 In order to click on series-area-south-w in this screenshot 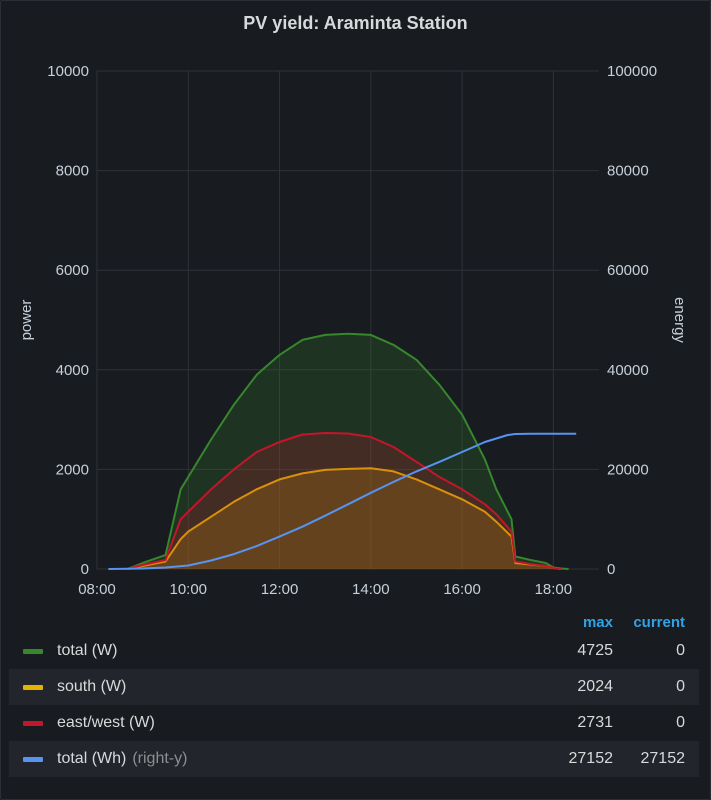, I will do `click(344, 518)`.